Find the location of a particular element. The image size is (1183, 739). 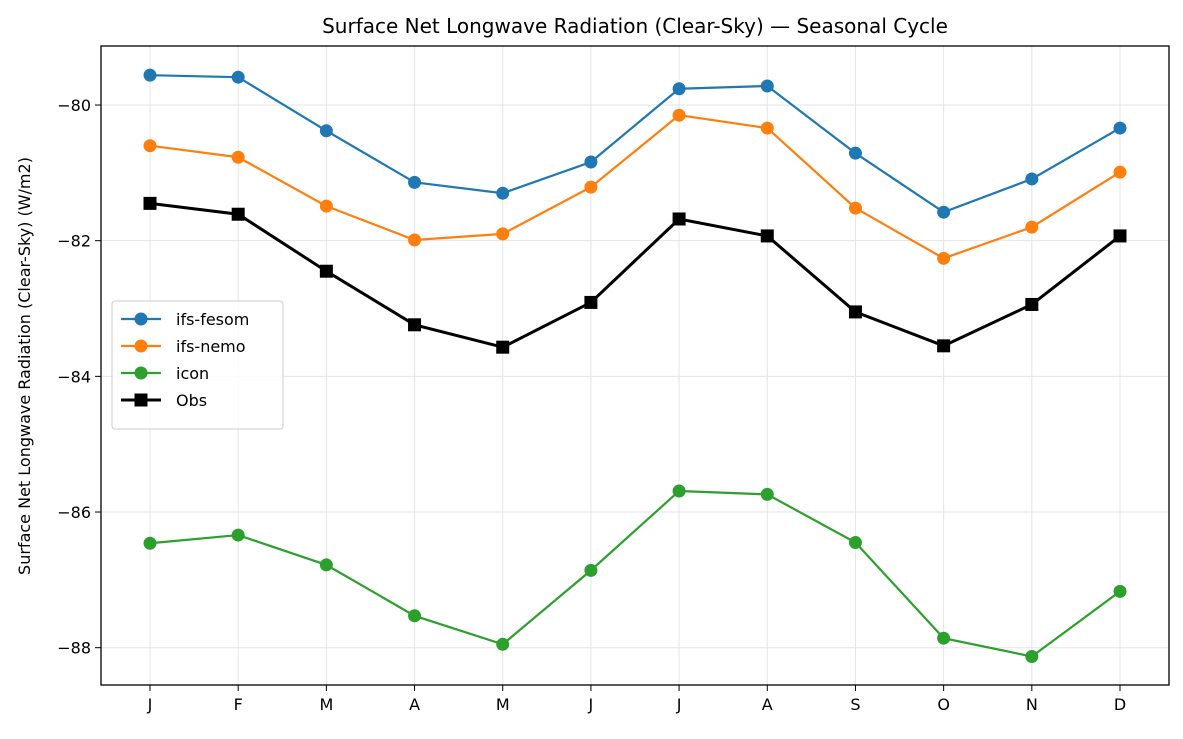

legend-label: ifs-nemo is located at coordinates (211, 346).